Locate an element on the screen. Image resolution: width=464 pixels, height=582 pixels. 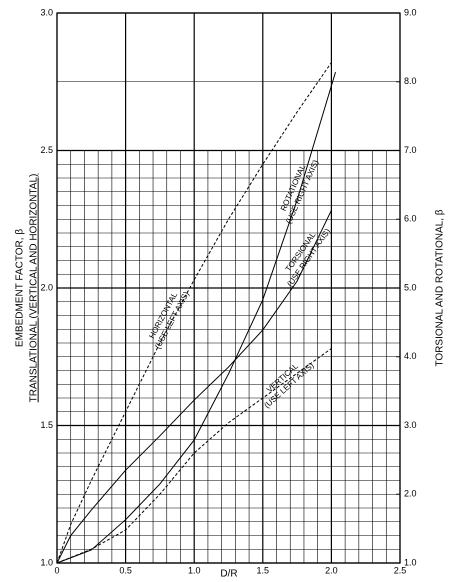
y2-tick-label: 3.0 is located at coordinates (410, 425).